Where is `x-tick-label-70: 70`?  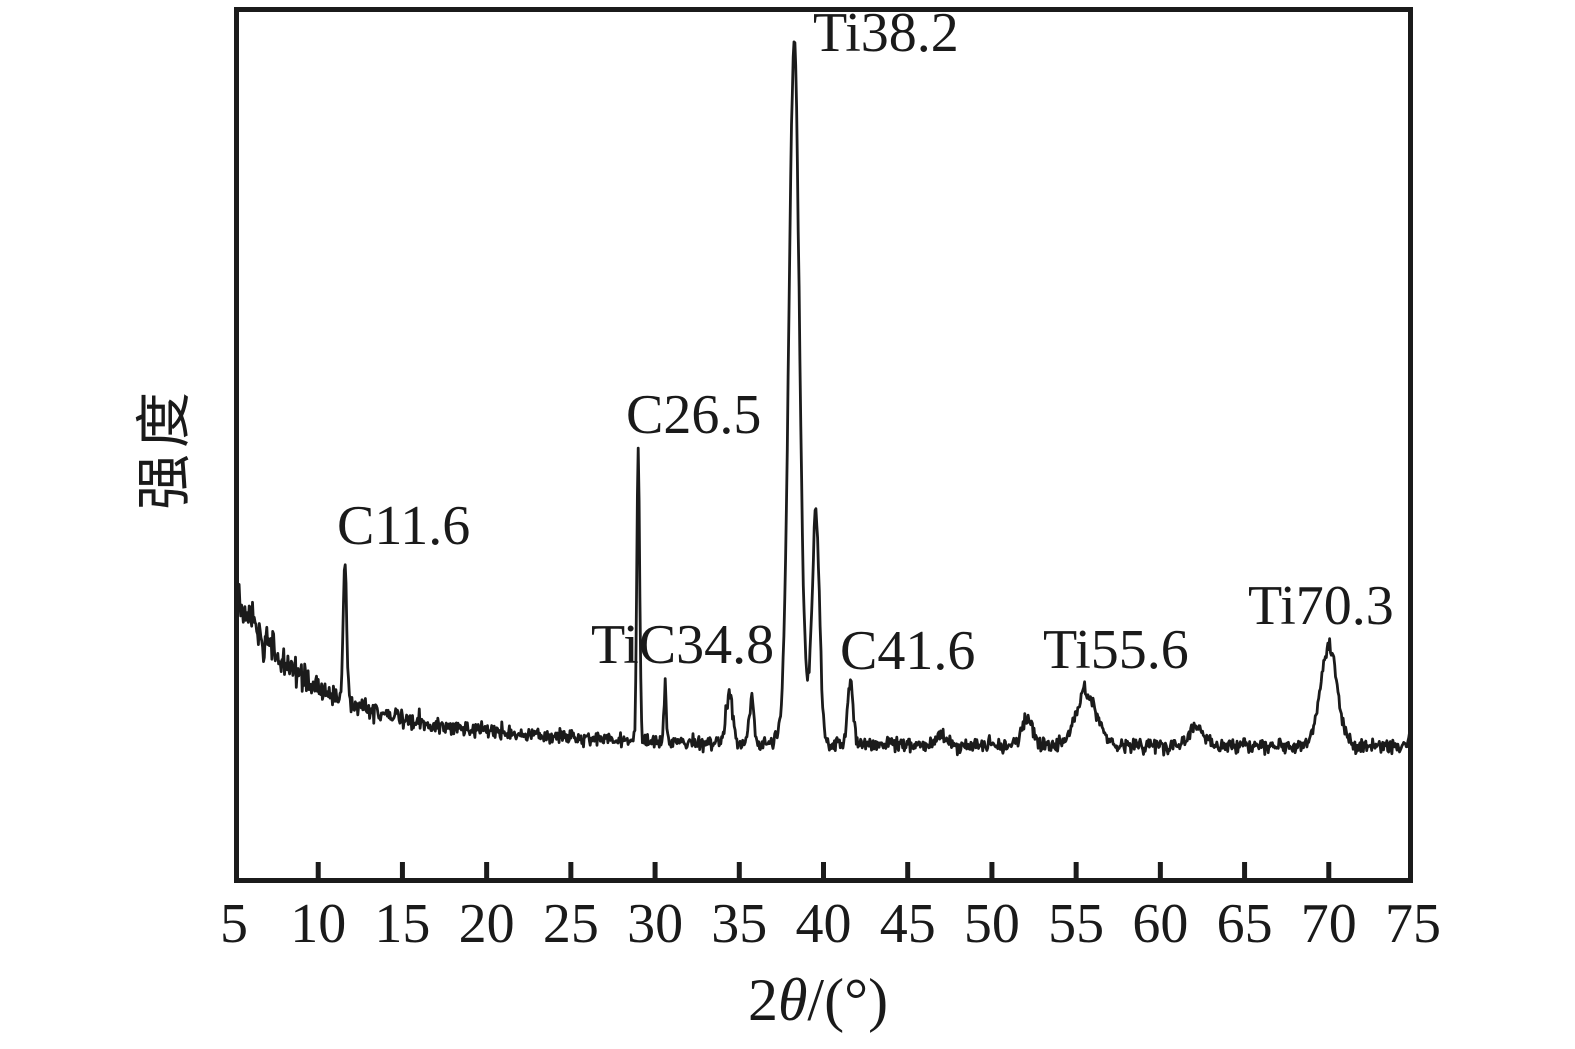
x-tick-label-70: 70 is located at coordinates (1328, 924).